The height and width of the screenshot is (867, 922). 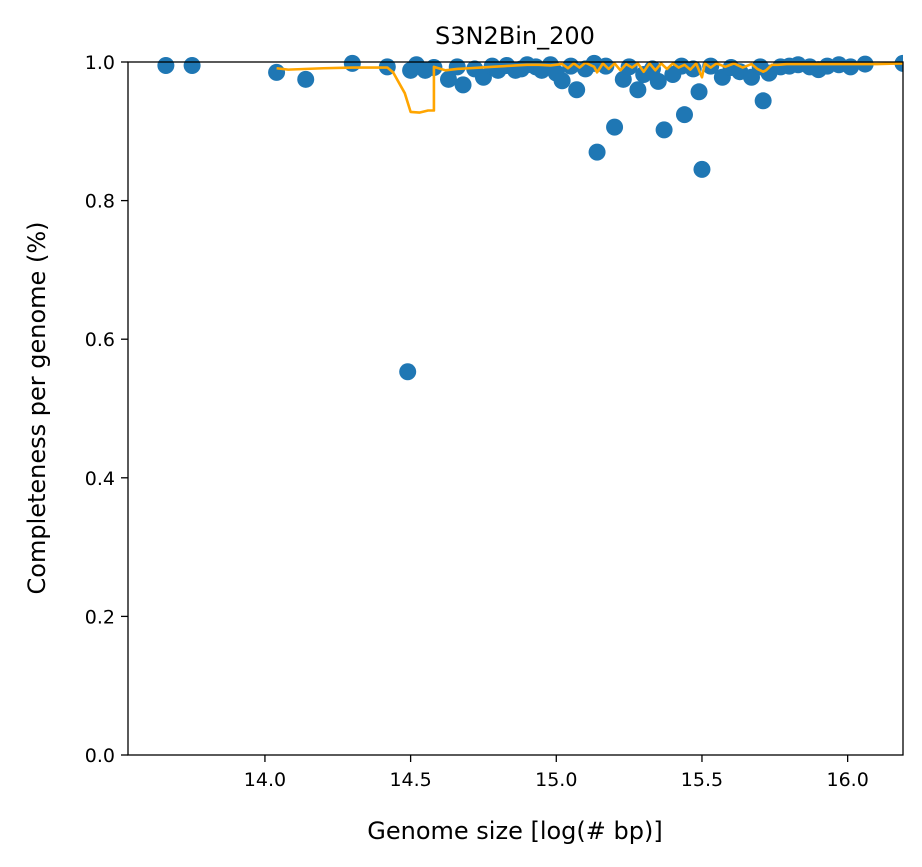 What do you see at coordinates (100, 340) in the screenshot?
I see `y-tick-label: 0.6` at bounding box center [100, 340].